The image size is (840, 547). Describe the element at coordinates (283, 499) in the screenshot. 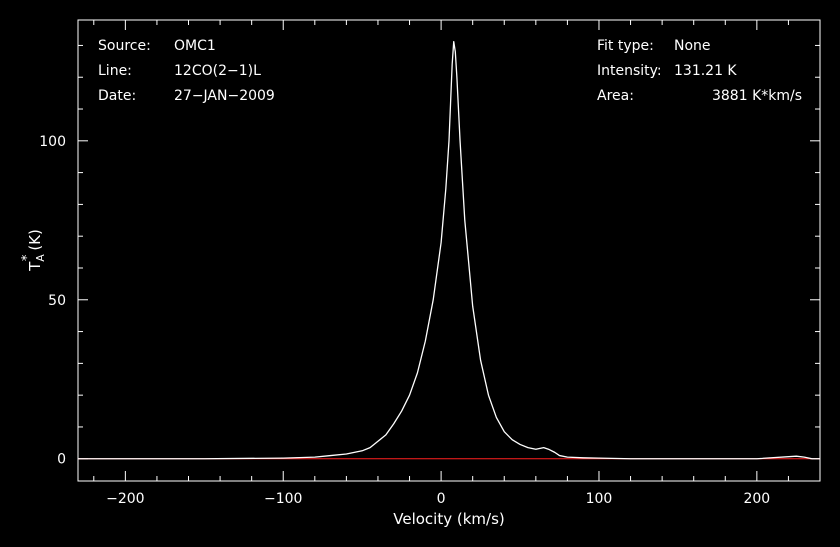

I see `x-tick-label: −100` at that location.